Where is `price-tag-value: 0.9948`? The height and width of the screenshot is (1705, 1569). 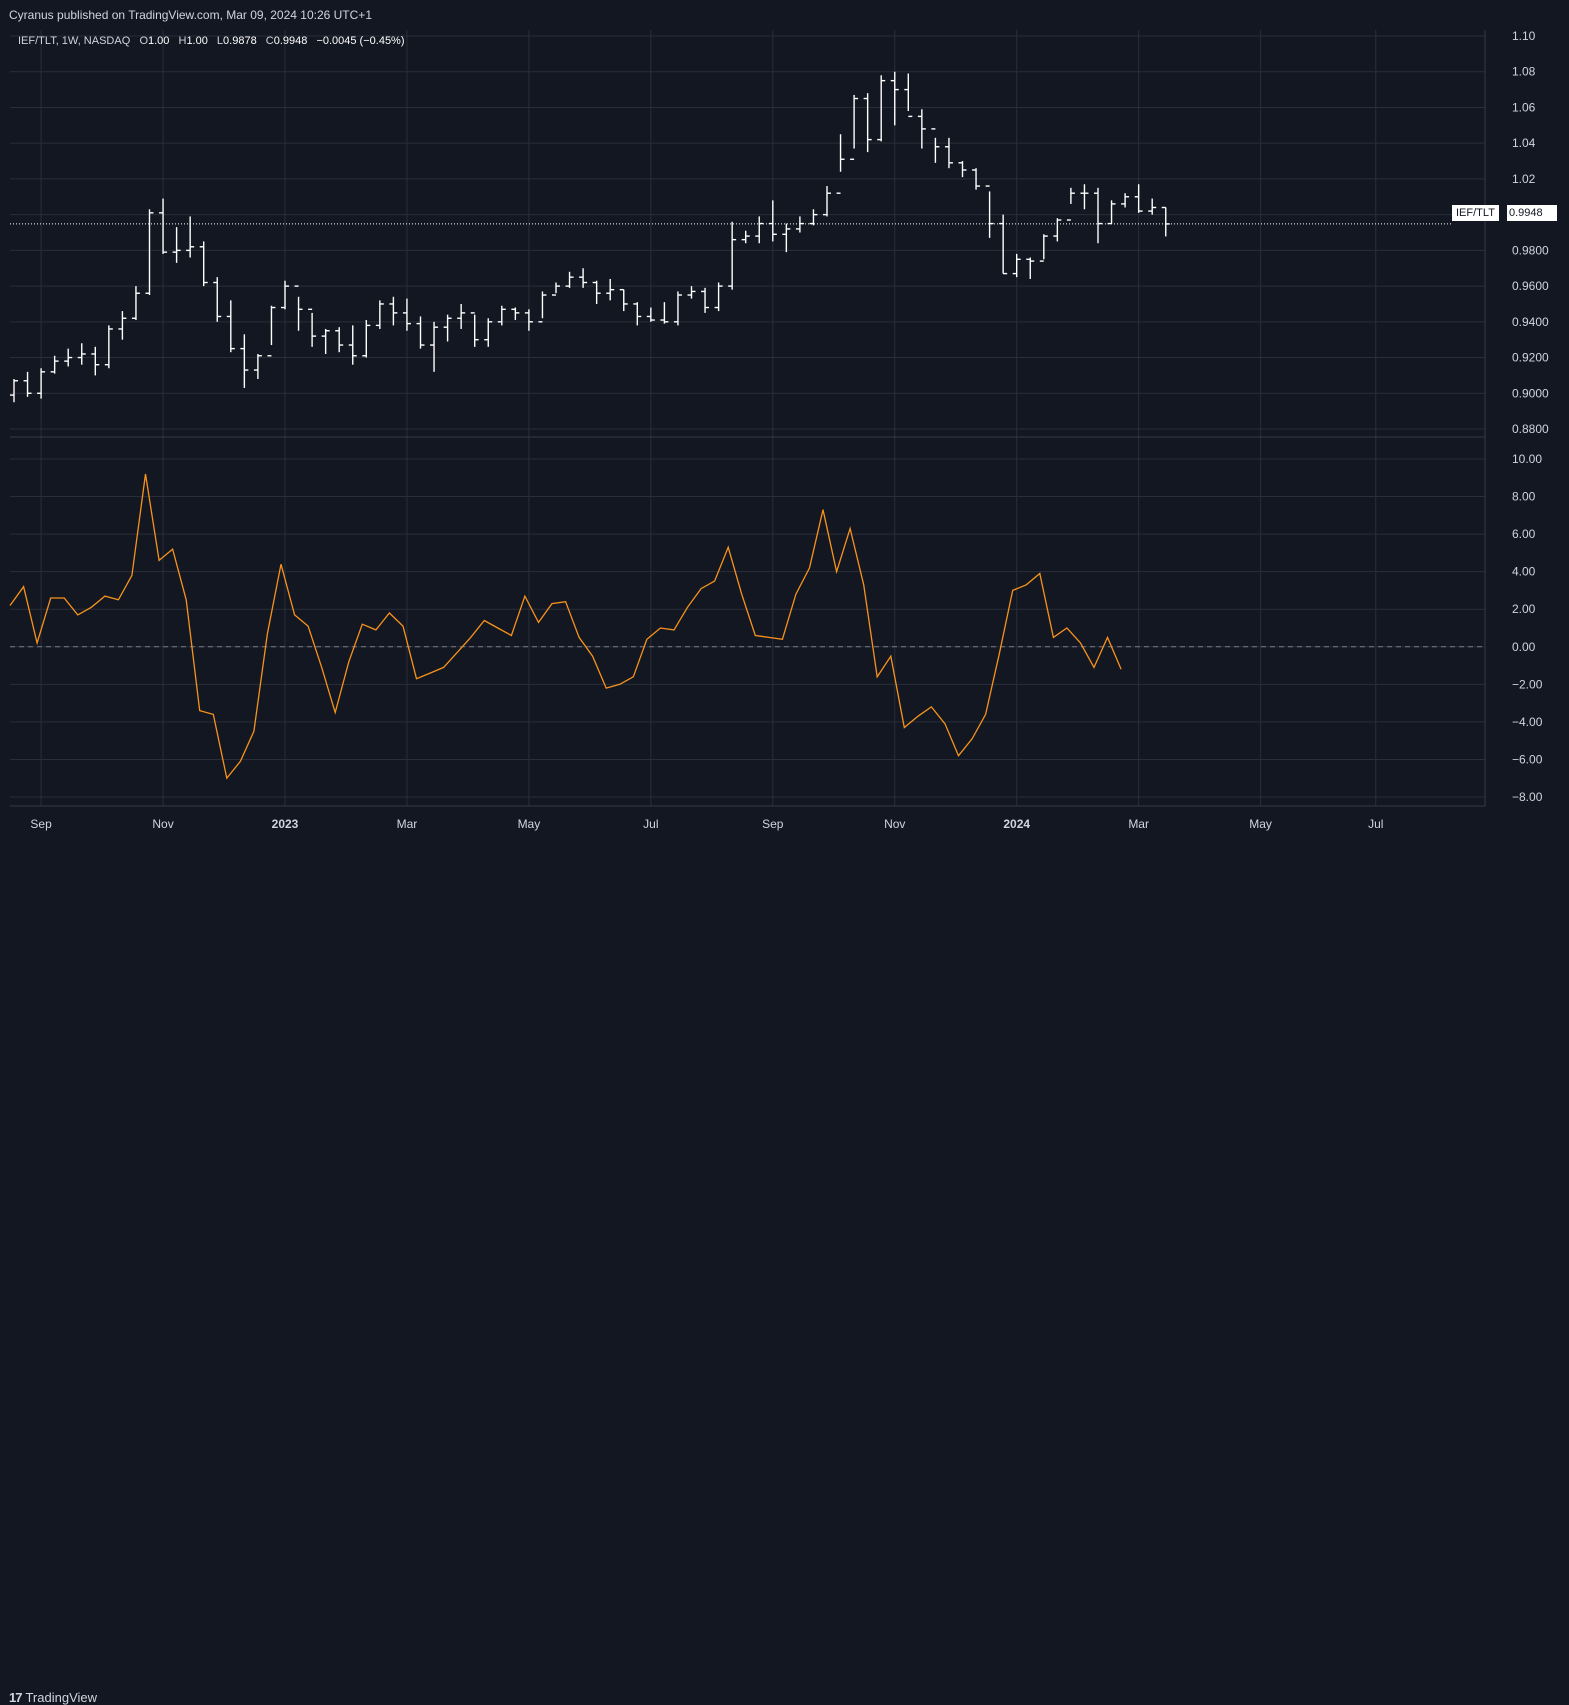
price-tag-value: 0.9948 is located at coordinates (1531, 213).